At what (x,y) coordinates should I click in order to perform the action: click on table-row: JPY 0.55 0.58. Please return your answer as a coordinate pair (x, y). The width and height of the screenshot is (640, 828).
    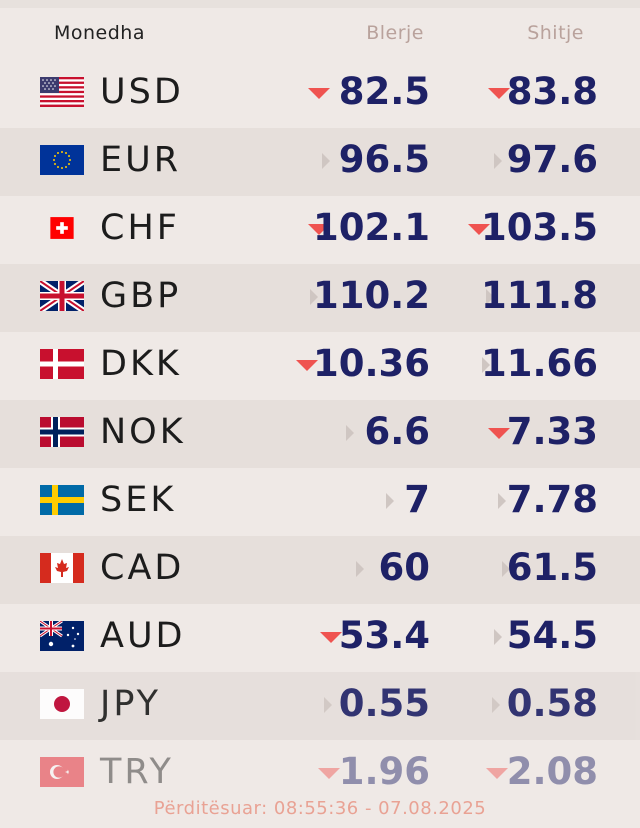
    Looking at the image, I should click on (320, 706).